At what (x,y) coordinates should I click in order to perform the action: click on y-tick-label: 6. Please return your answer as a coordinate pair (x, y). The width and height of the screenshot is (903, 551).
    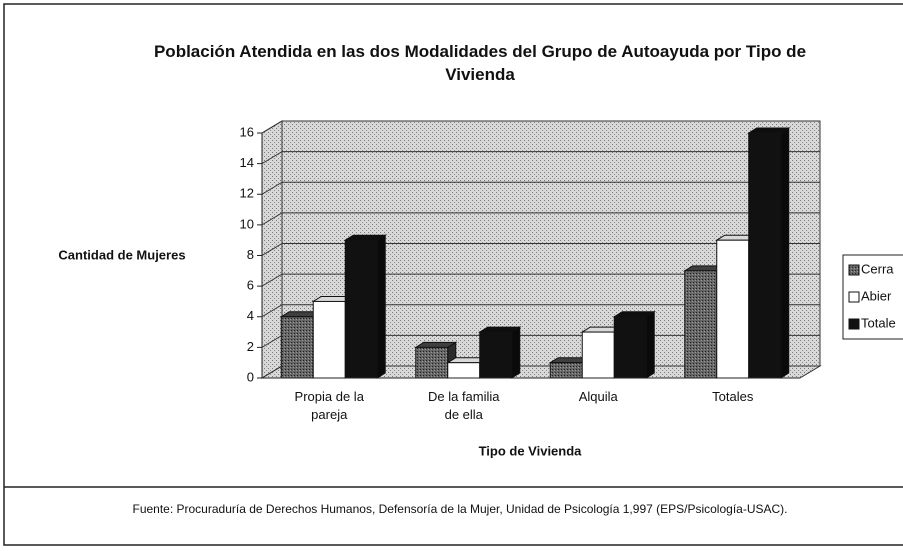
    Looking at the image, I should click on (250, 285).